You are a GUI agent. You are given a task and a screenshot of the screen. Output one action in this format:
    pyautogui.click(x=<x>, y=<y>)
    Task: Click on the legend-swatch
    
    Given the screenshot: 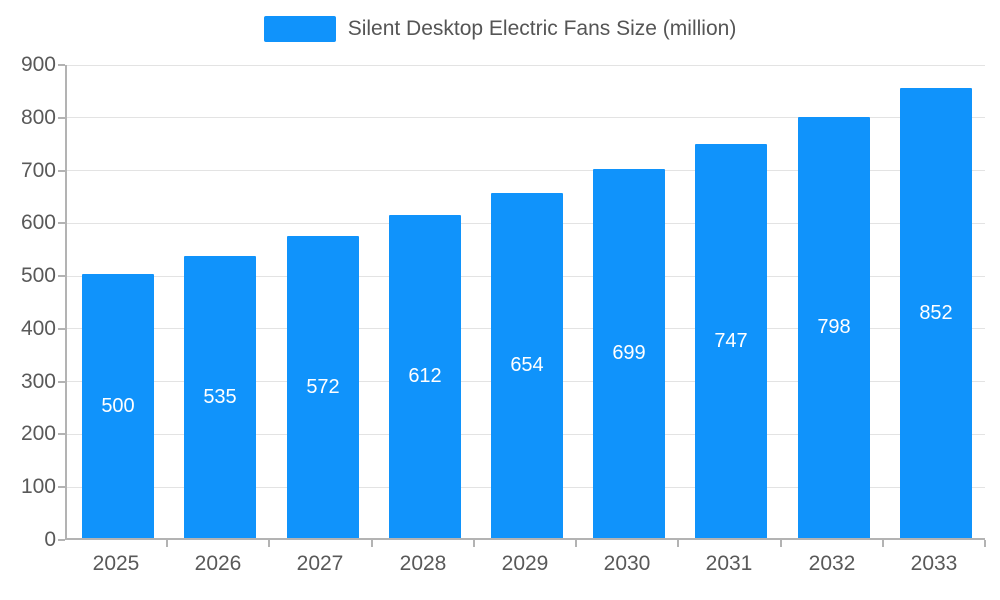 What is the action you would take?
    pyautogui.click(x=299, y=29)
    